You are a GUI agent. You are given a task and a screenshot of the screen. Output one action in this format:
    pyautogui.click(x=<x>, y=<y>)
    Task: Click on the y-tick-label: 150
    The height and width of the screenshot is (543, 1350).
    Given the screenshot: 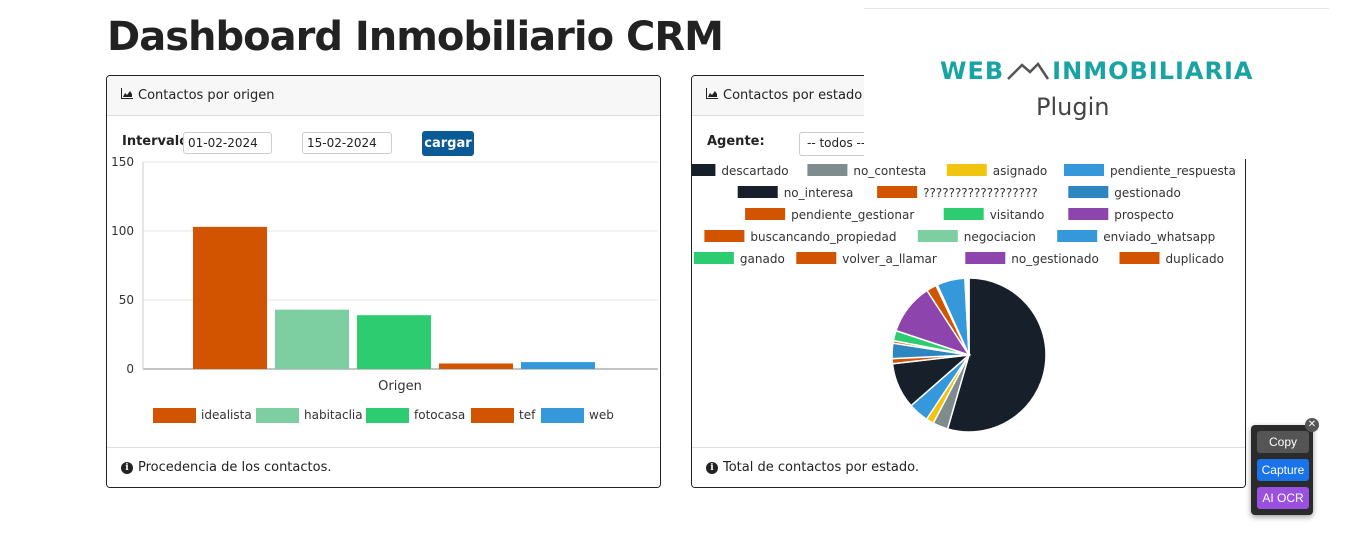 What is the action you would take?
    pyautogui.click(x=122, y=162)
    